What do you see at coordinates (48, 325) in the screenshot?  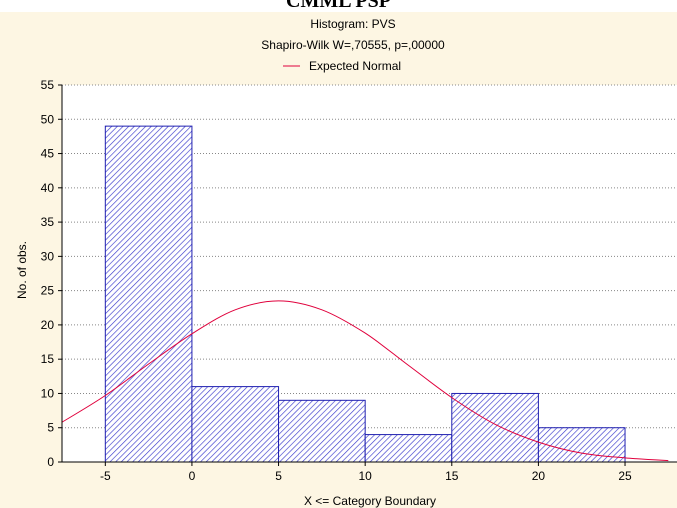 I see `y-tick-label: 20` at bounding box center [48, 325].